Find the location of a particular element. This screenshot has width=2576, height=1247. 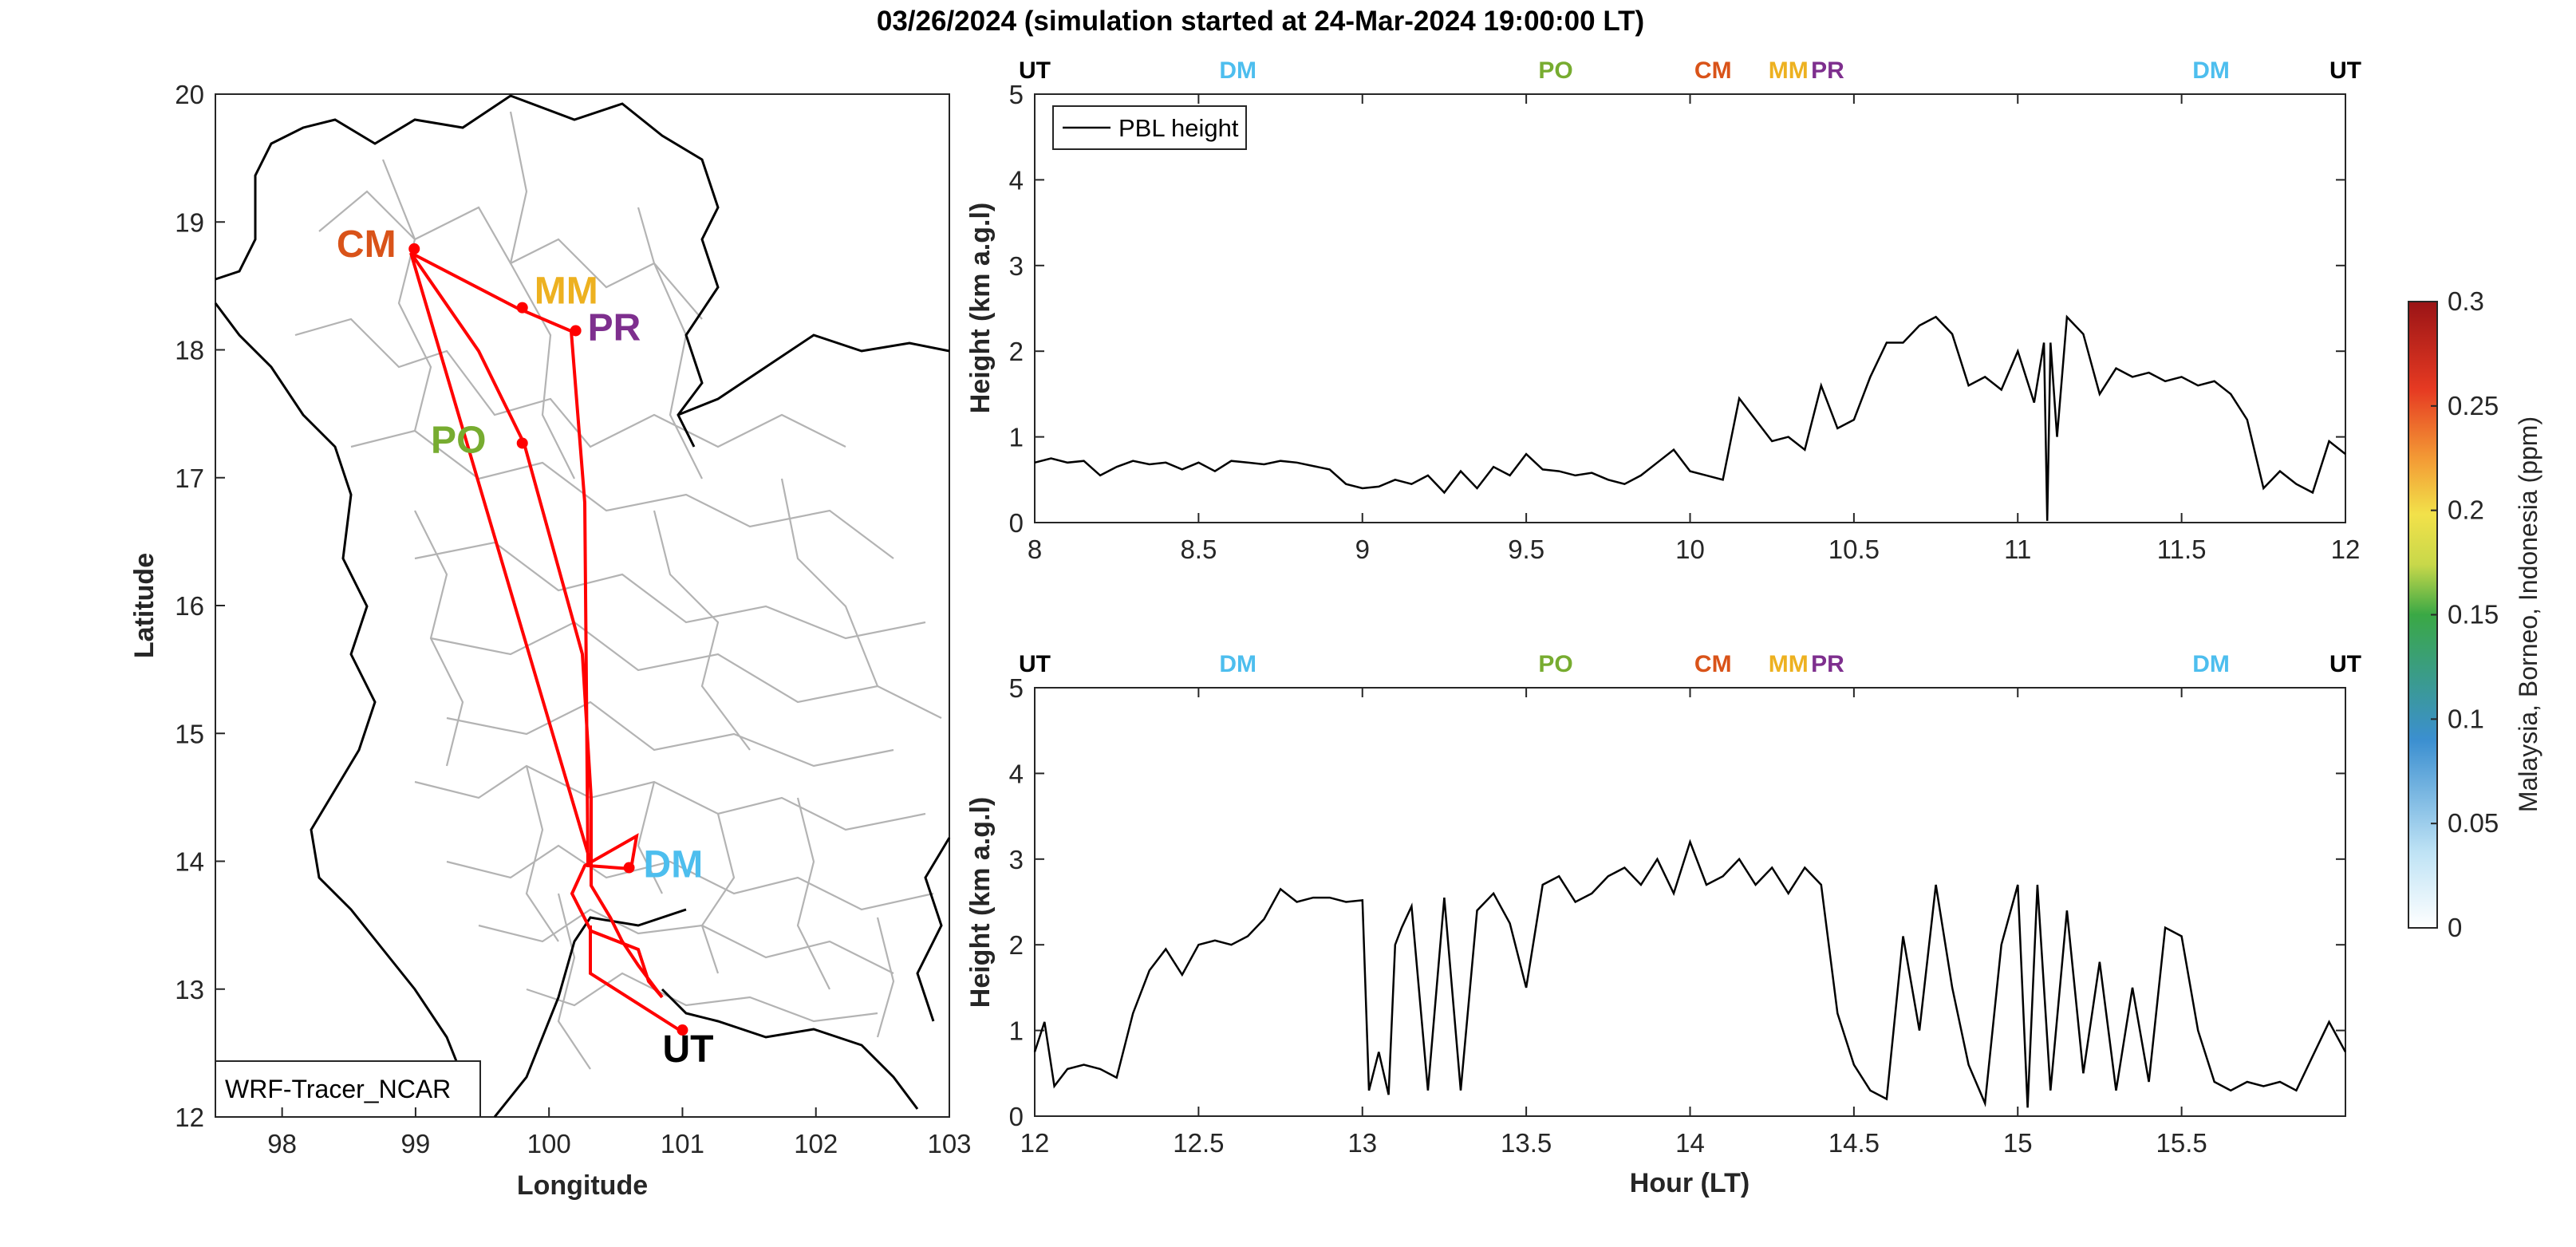

x-tick-label: 8 is located at coordinates (1035, 550).